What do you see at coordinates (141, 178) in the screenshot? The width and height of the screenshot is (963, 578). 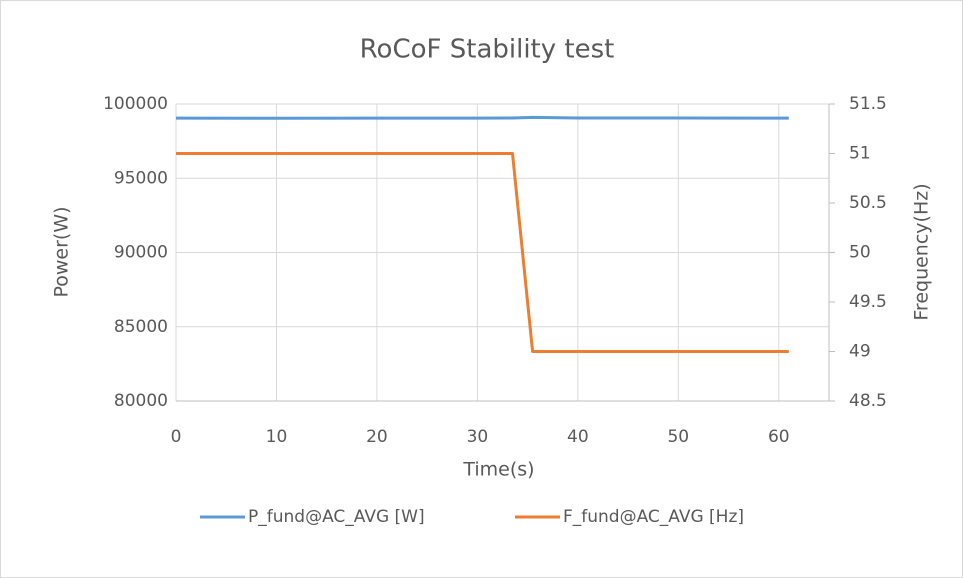 I see `y-tick-label: 95000` at bounding box center [141, 178].